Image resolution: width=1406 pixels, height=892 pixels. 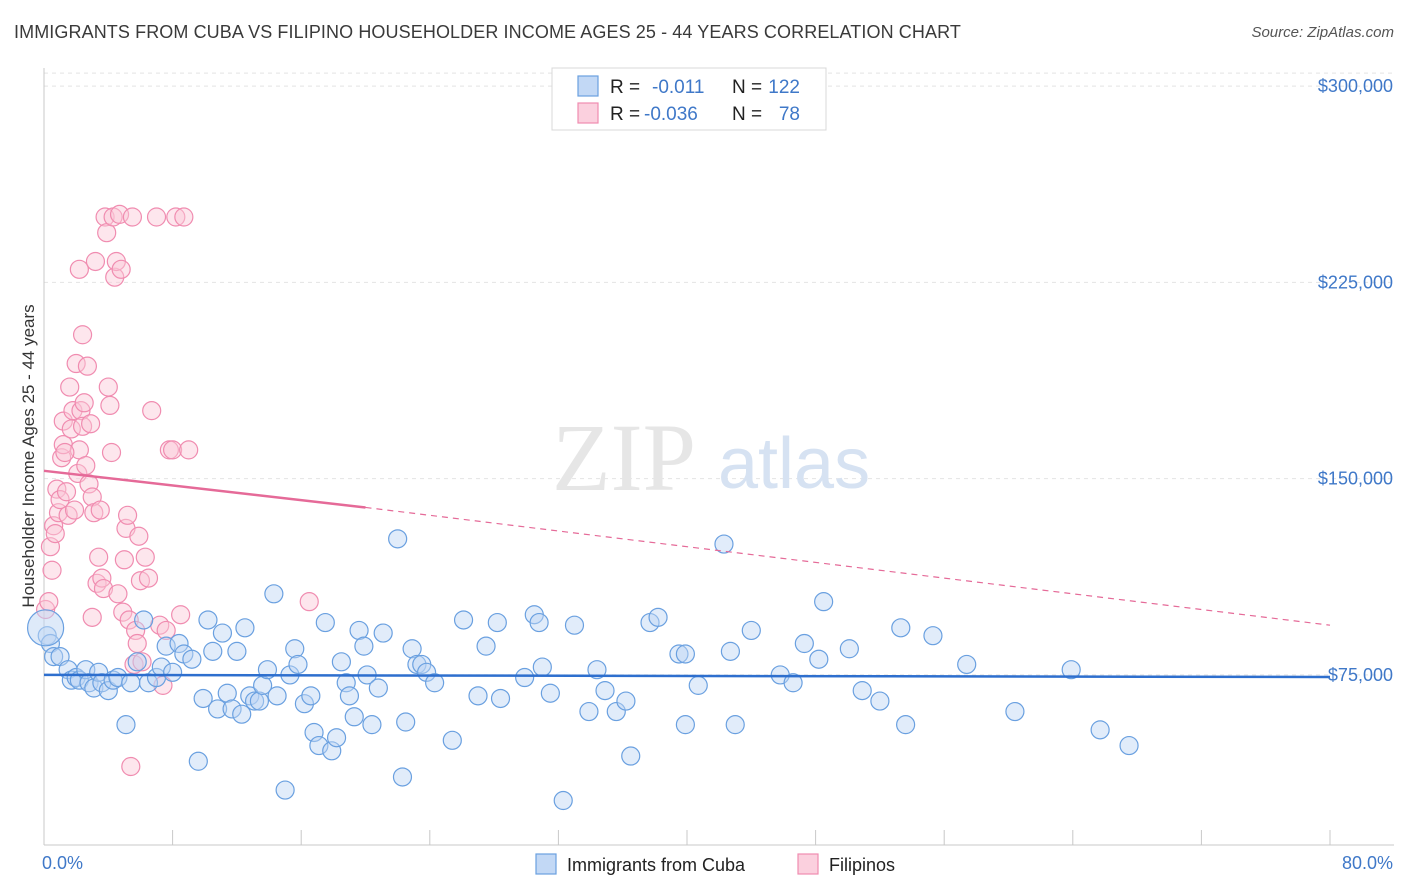 I want to click on legend-swatch-cuba, so click(x=588, y=86).